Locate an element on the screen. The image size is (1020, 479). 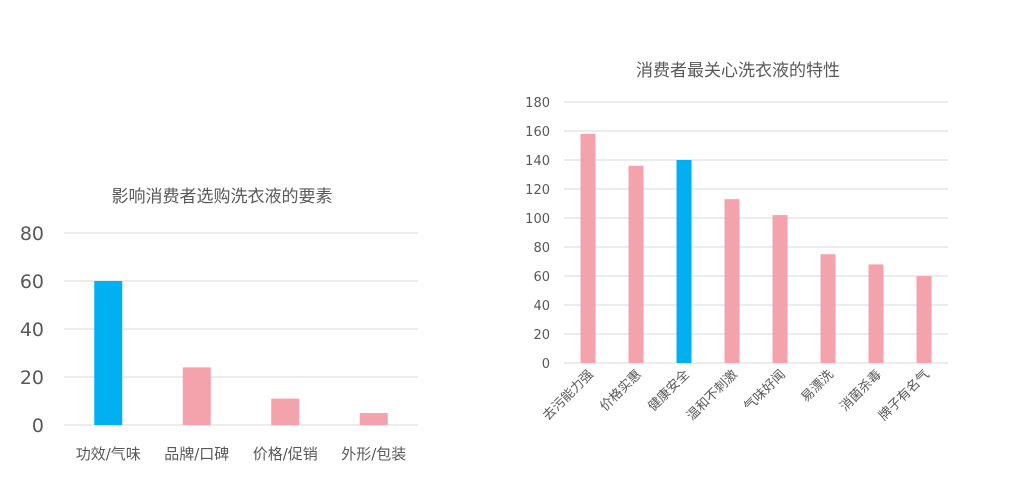
x-tick-label: 价格/促销 is located at coordinates (285, 454).